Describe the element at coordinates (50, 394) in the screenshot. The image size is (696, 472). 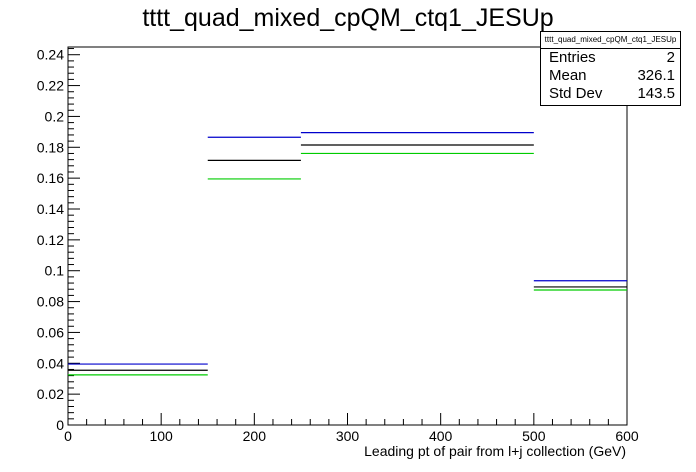
I see `y-tick-label: 0.02` at that location.